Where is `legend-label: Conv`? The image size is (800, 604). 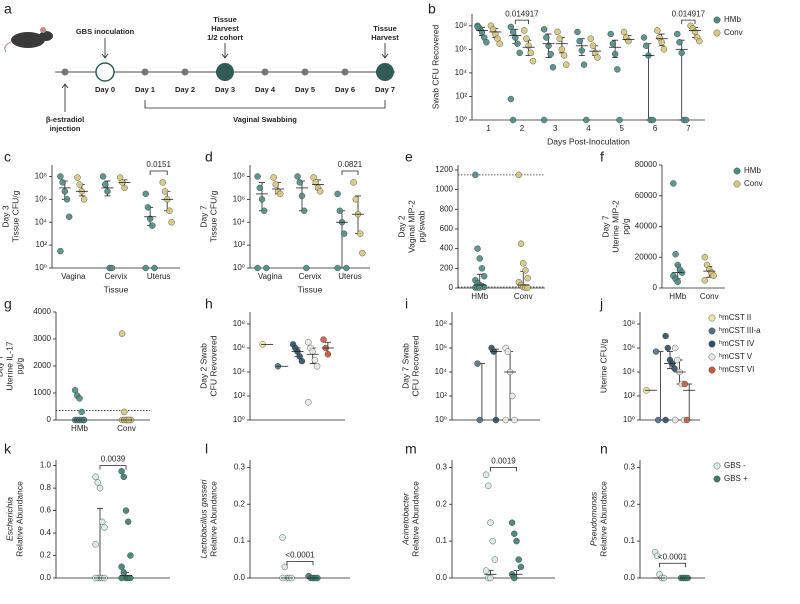
legend-label: Conv is located at coordinates (733, 32).